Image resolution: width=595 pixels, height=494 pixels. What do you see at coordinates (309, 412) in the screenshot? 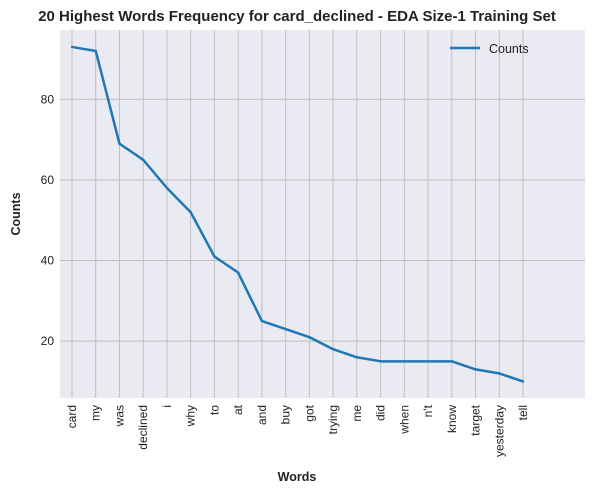
I see `x-tick-label: got` at bounding box center [309, 412].